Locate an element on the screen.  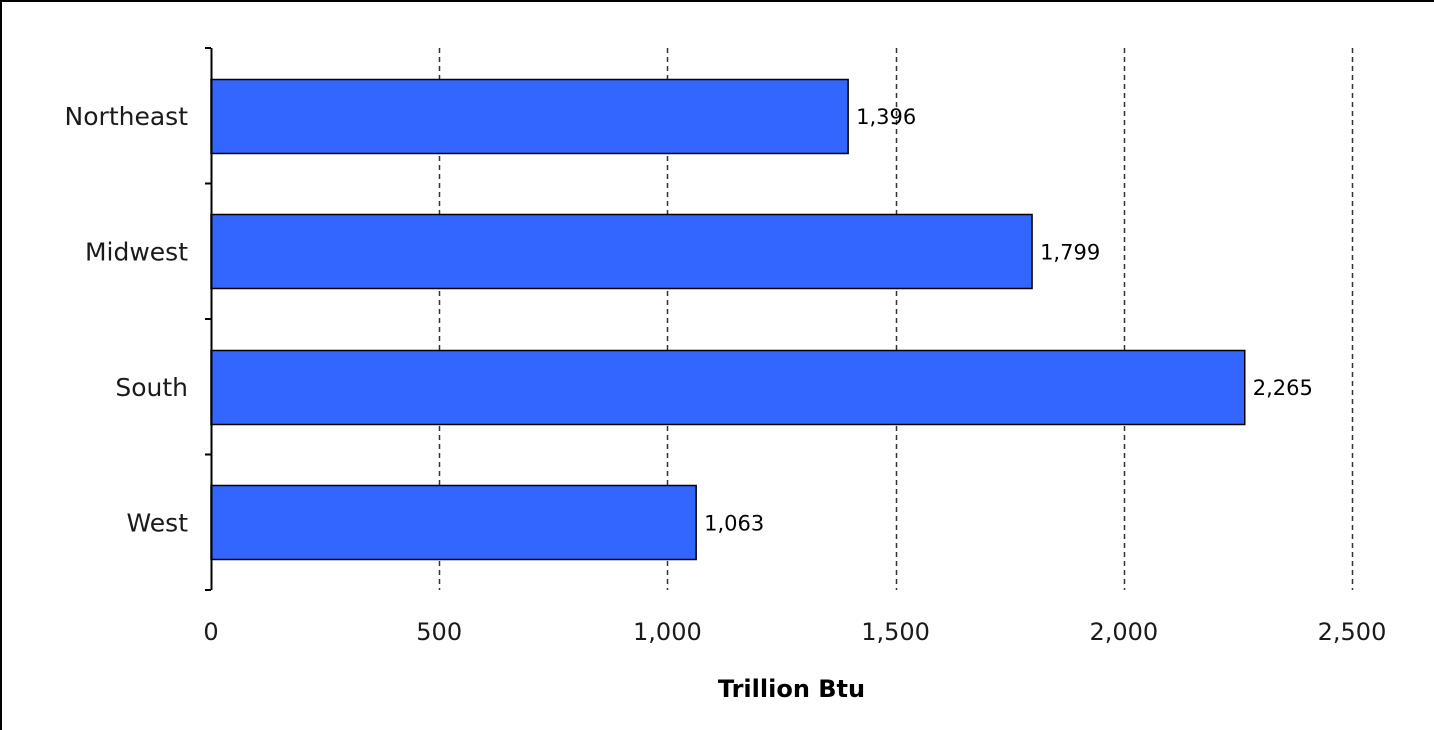
x-tick-label: 2,000 is located at coordinates (1123, 632).